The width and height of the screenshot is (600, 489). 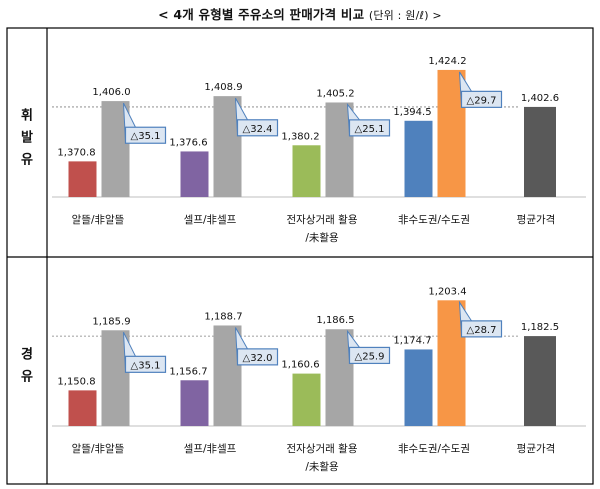 I want to click on diesel-value-label-b: 1,203.4, so click(x=447, y=291).